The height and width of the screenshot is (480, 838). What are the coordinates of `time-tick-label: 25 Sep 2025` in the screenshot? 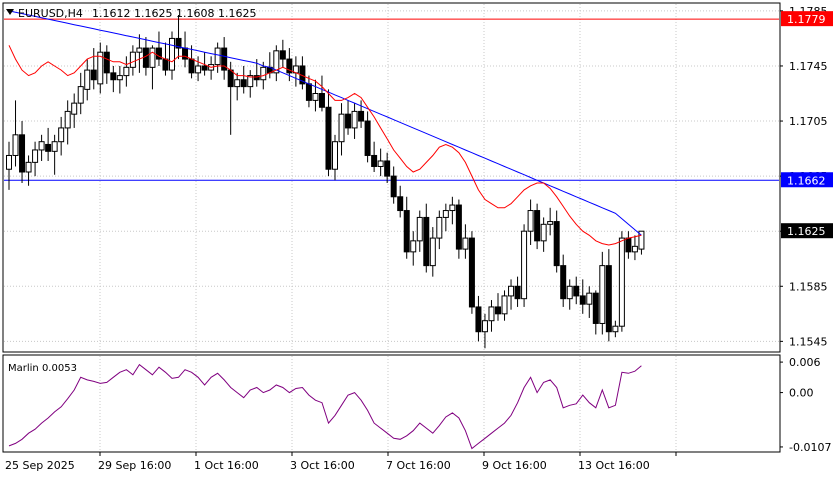 It's located at (40, 465).